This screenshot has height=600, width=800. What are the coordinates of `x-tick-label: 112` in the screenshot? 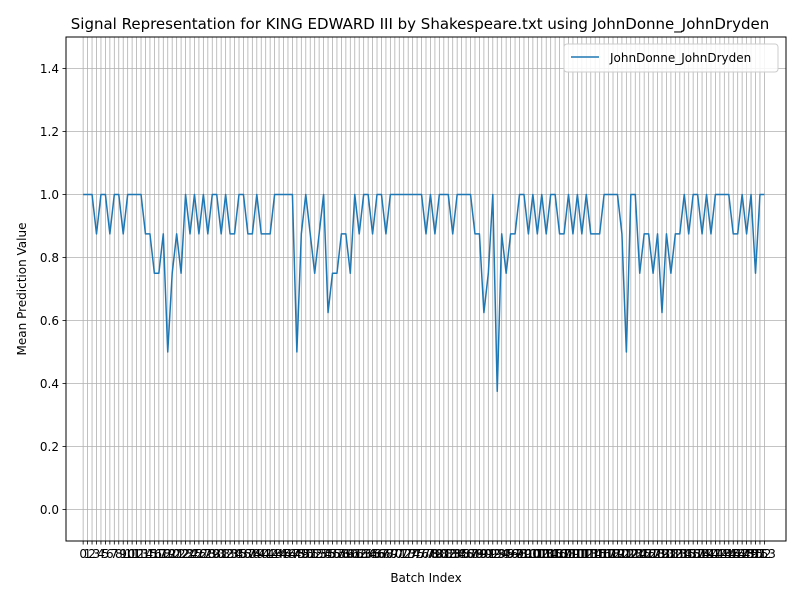 It's located at (581, 554).